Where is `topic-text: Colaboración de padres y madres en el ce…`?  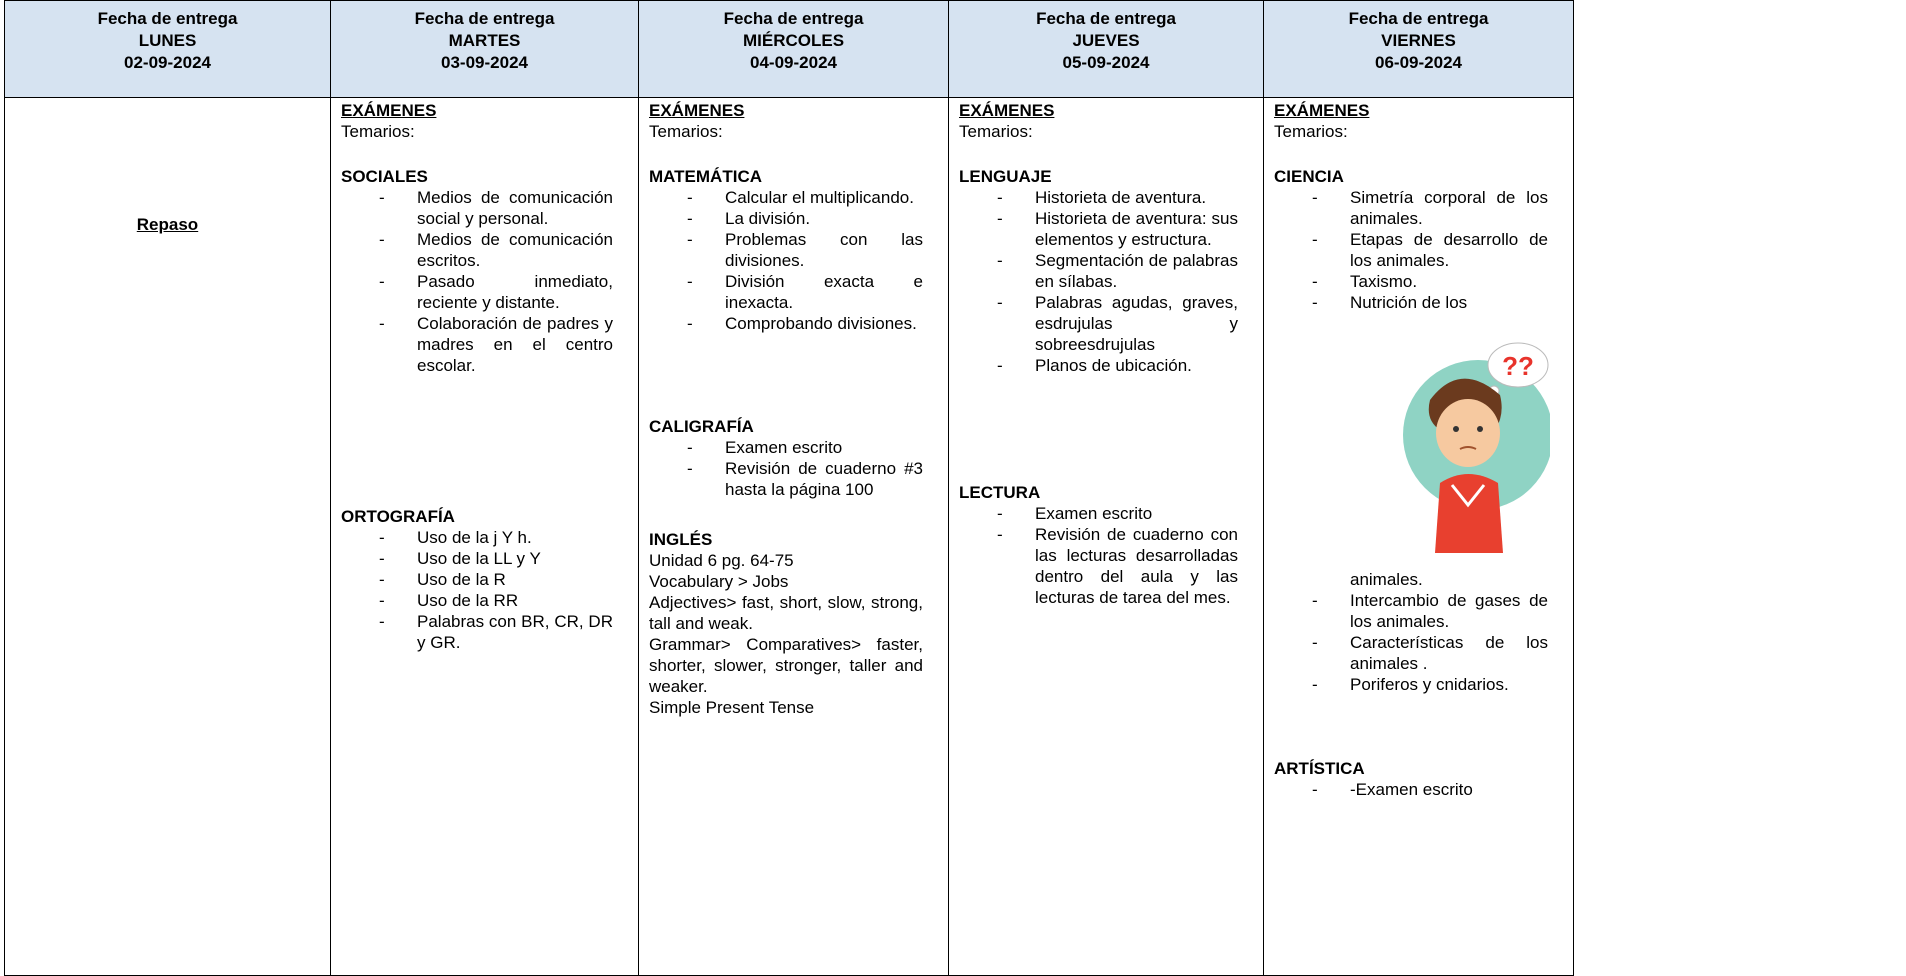
topic-text: Colaboración de padres y madres en el ce… is located at coordinates (515, 344).